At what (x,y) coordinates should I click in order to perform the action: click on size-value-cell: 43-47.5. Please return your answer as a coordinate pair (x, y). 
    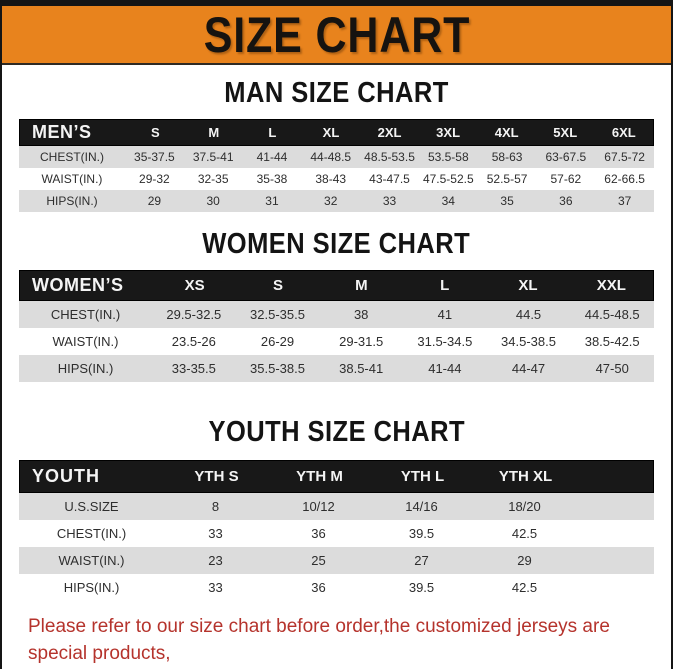
    Looking at the image, I should click on (389, 179).